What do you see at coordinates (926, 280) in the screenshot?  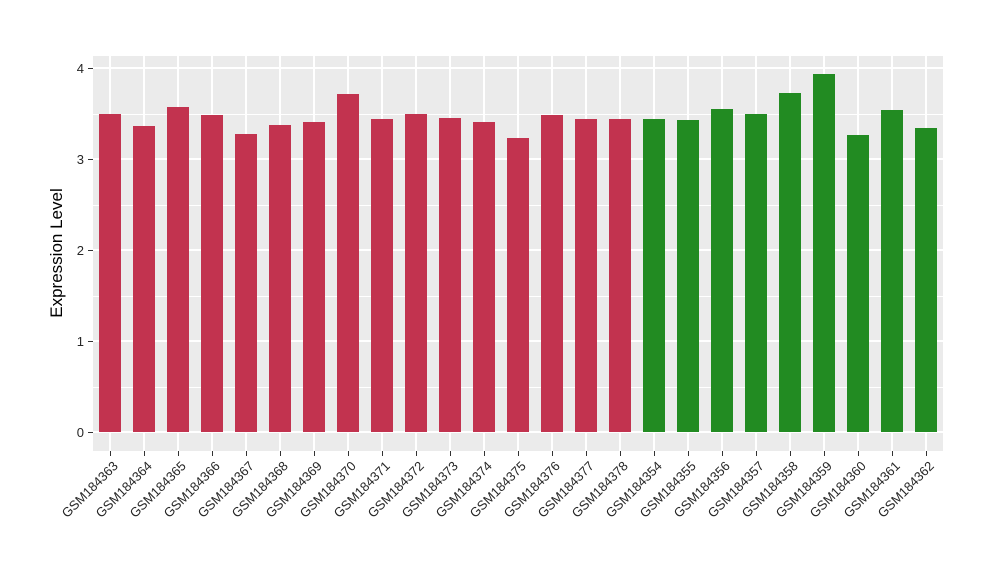 I see `bar-GSM184362` at bounding box center [926, 280].